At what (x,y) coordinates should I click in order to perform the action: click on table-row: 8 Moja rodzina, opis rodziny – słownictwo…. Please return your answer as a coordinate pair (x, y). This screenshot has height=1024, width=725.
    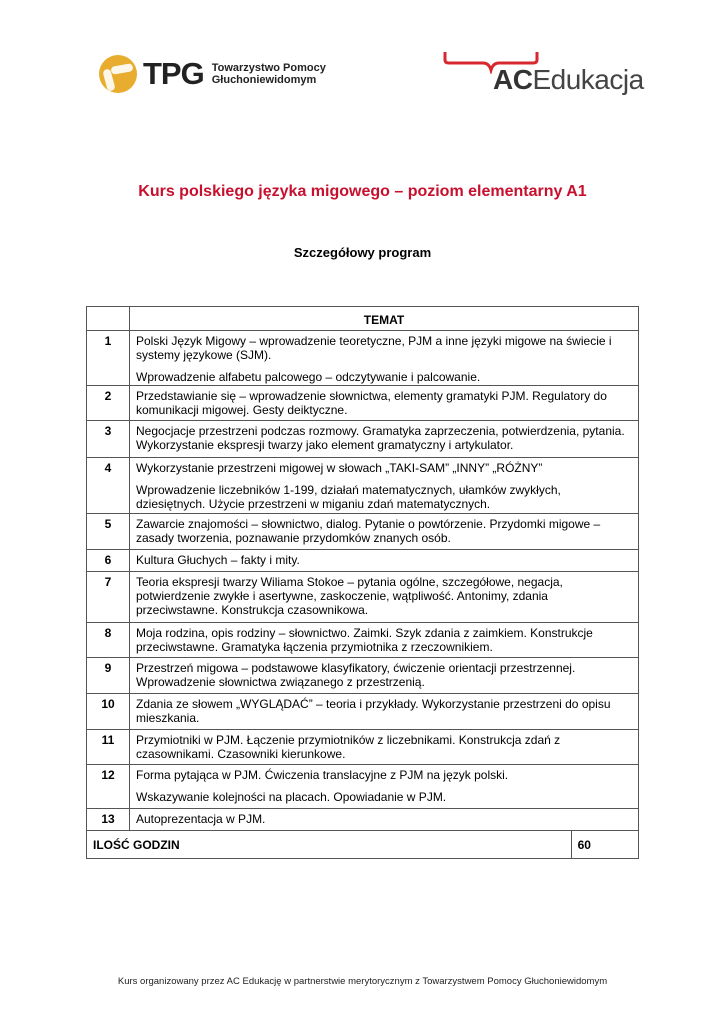
    Looking at the image, I should click on (362, 640).